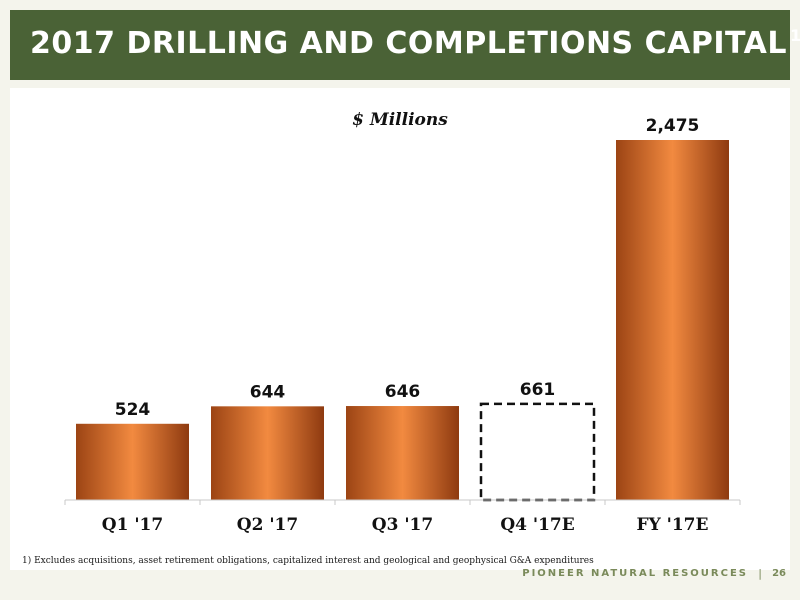  I want to click on category-labels-group: Q1 '17 Q2 '17 Q3 '17 Q4 '17E FY '17E, so click(405, 525).